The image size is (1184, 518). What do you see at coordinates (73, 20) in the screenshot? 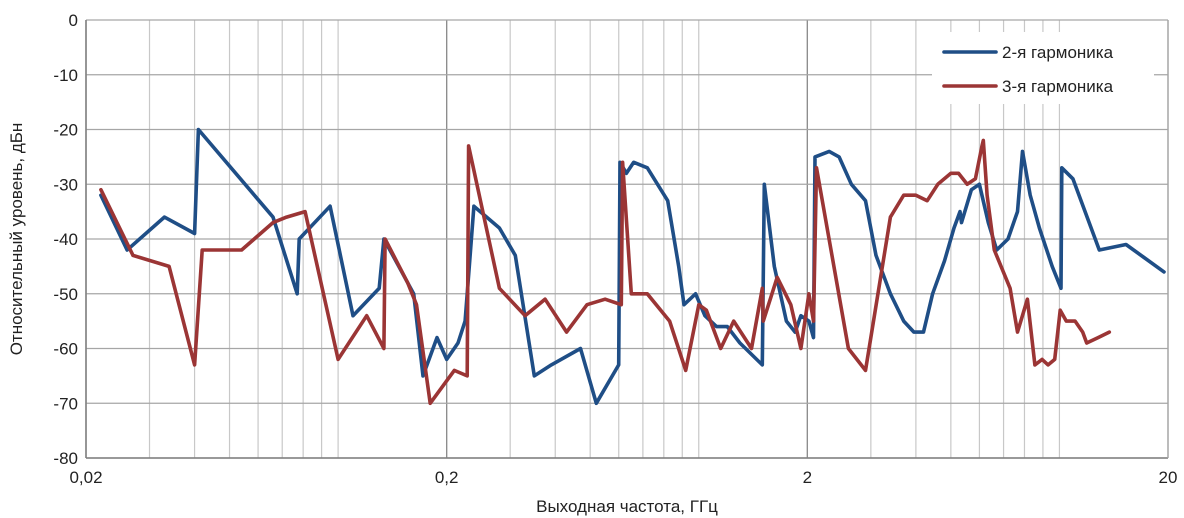
I see `y-tick-label: 0` at bounding box center [73, 20].